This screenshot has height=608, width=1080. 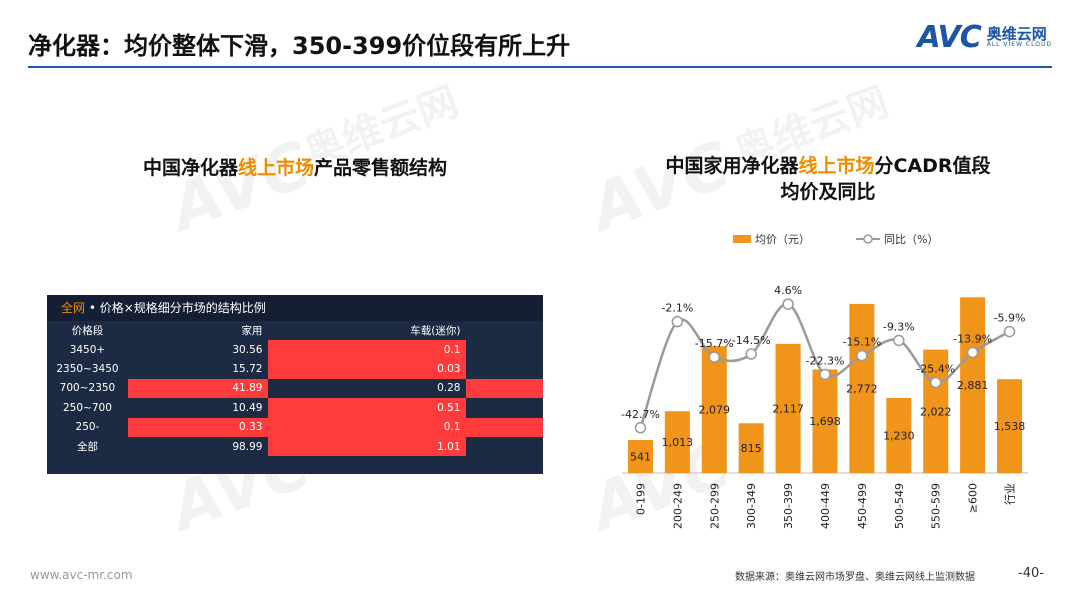 I want to click on bar-value-label: 1,013, so click(x=678, y=442).